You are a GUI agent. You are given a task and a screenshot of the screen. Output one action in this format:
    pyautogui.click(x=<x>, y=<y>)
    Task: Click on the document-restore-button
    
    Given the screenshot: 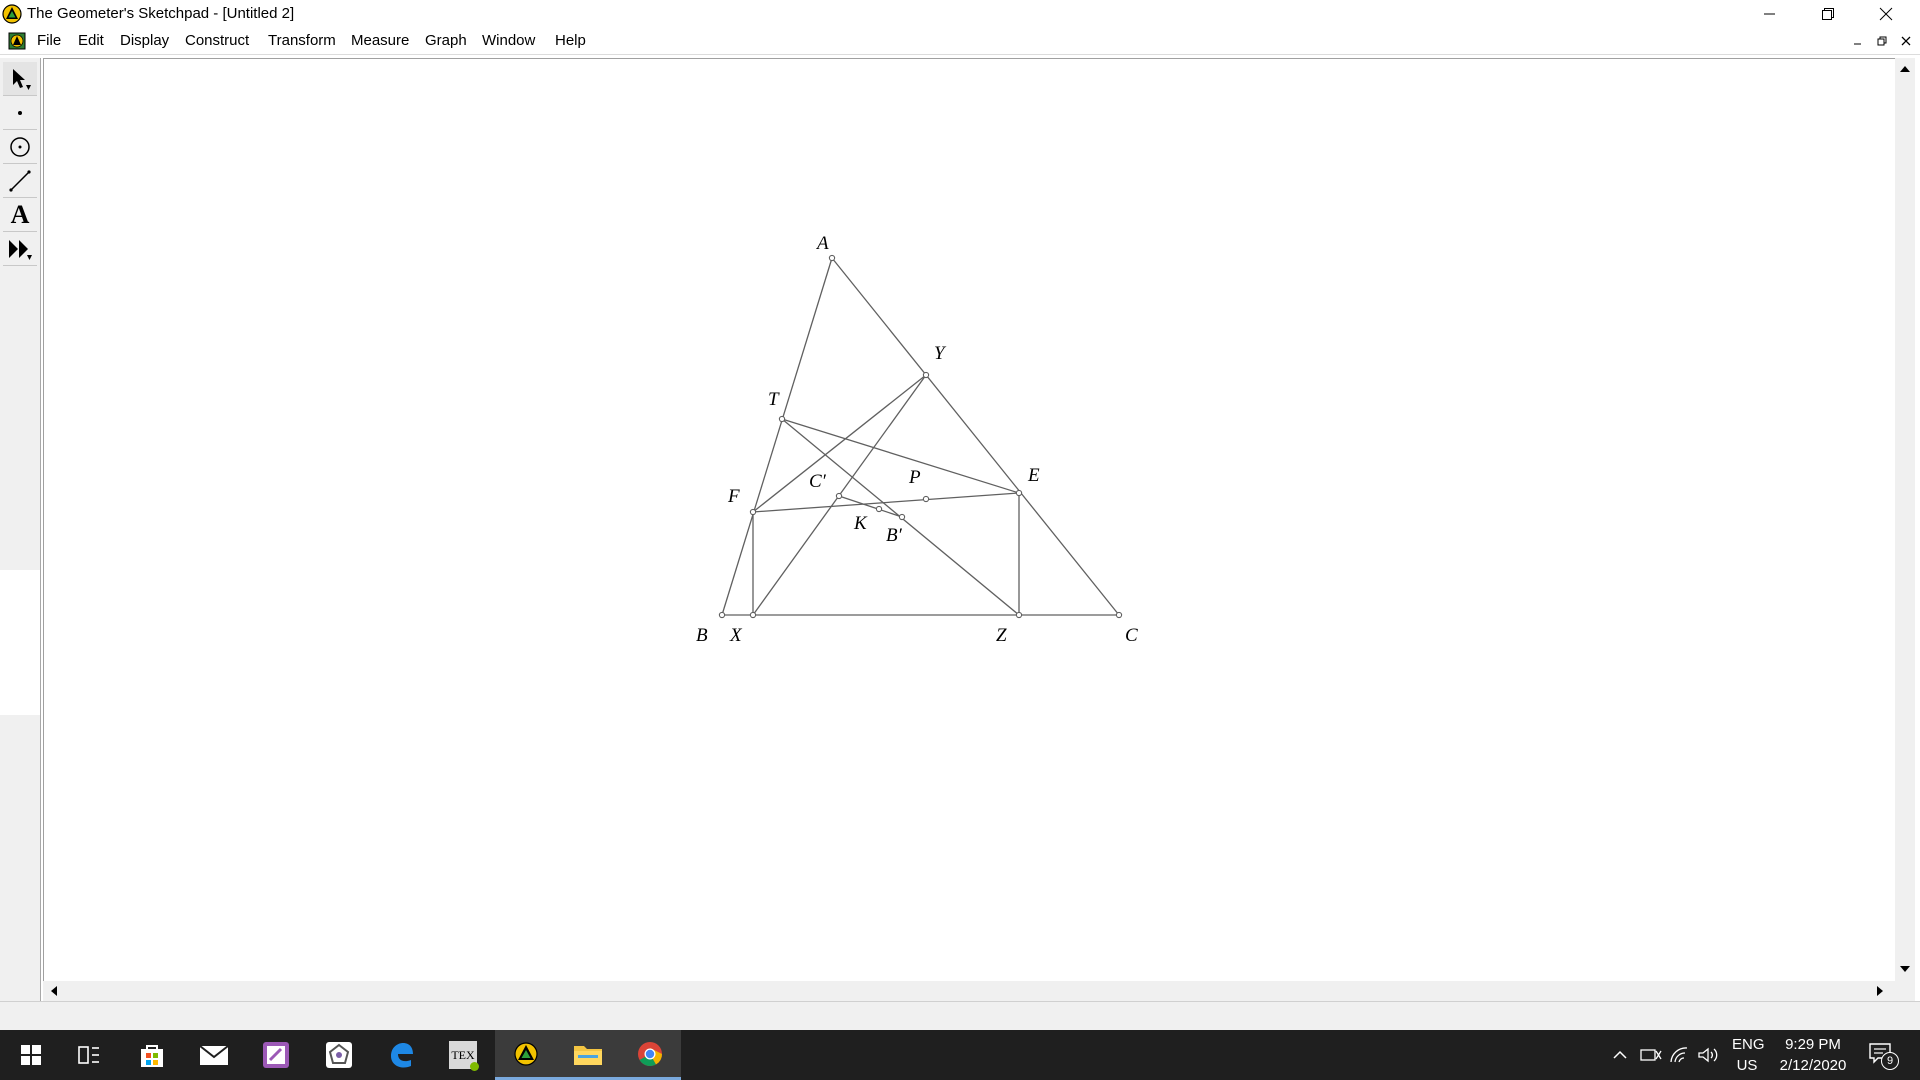 What is the action you would take?
    pyautogui.click(x=1882, y=41)
    